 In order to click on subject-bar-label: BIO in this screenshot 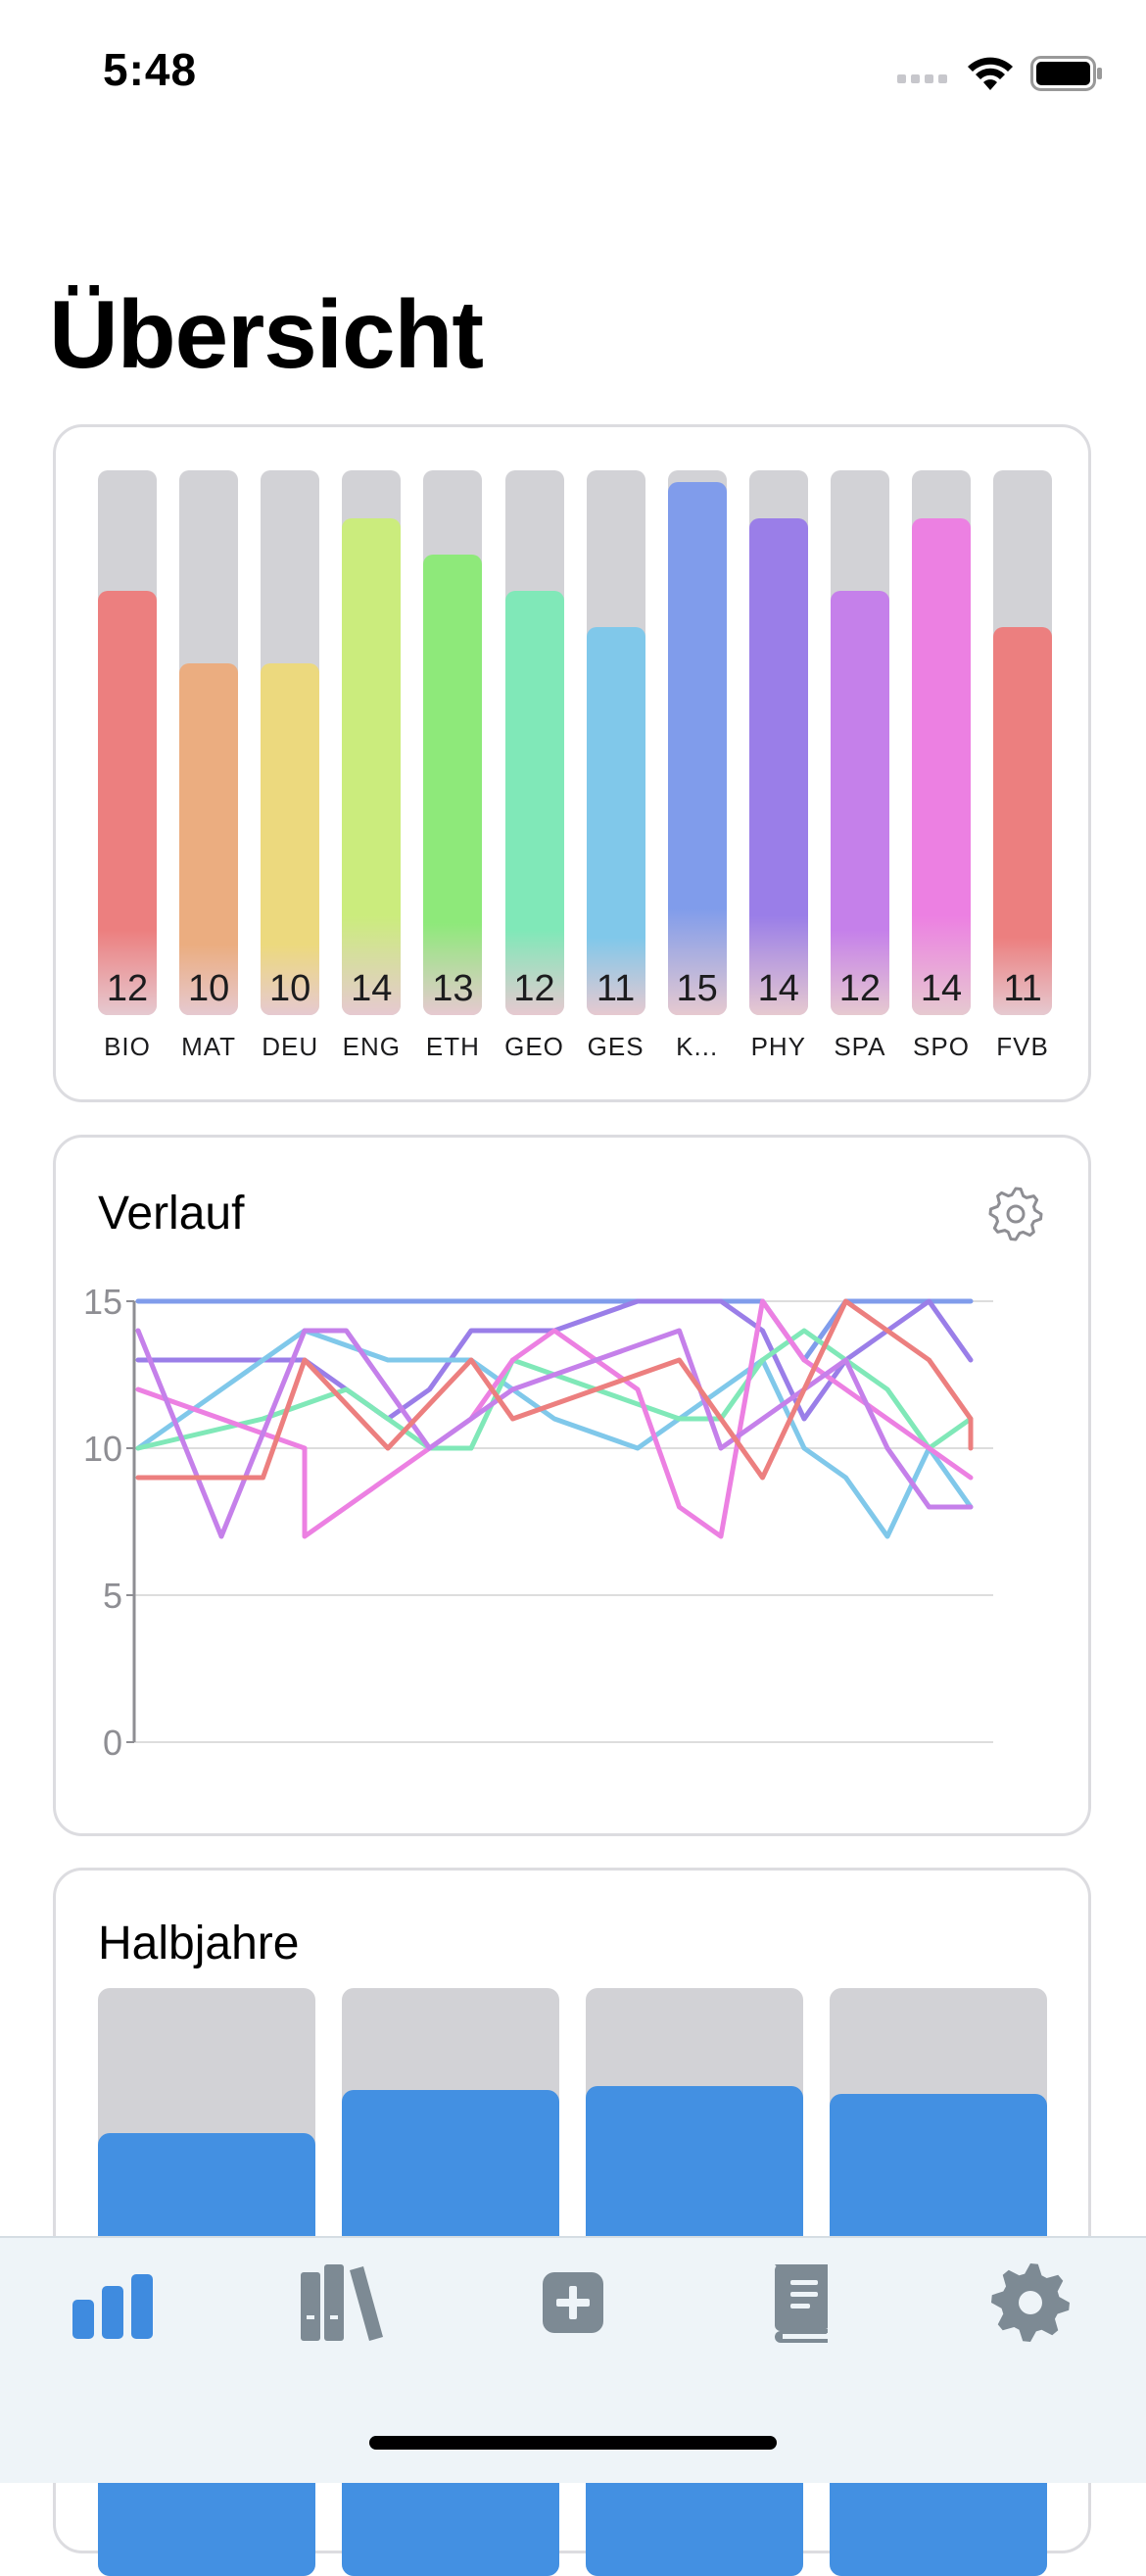, I will do `click(127, 1046)`.